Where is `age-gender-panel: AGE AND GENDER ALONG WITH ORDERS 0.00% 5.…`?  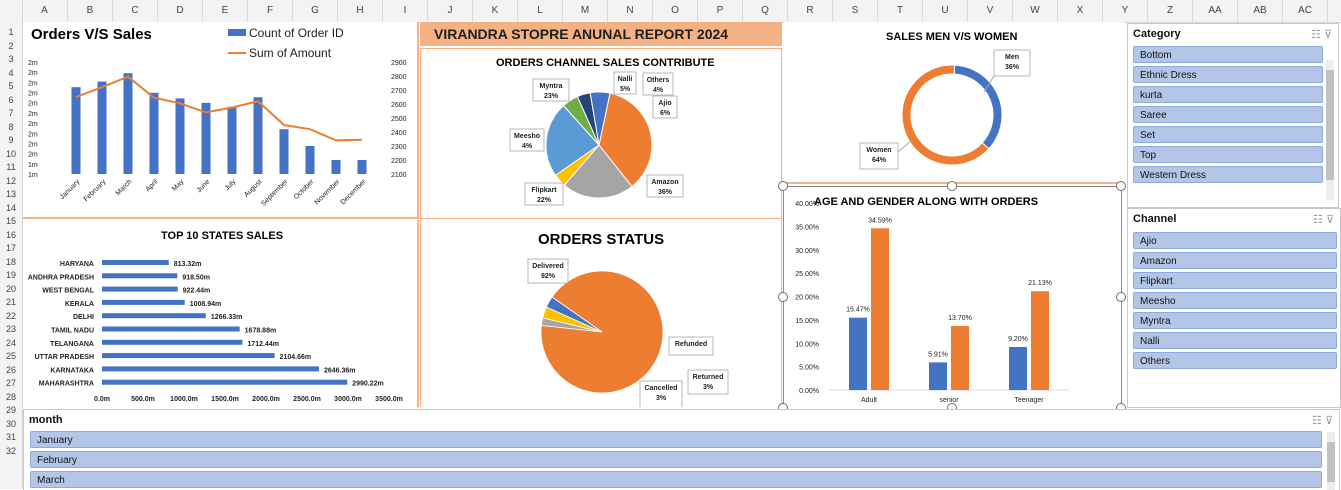 age-gender-panel: AGE AND GENDER ALONG WITH ORDERS 0.00% 5.… is located at coordinates (952, 298).